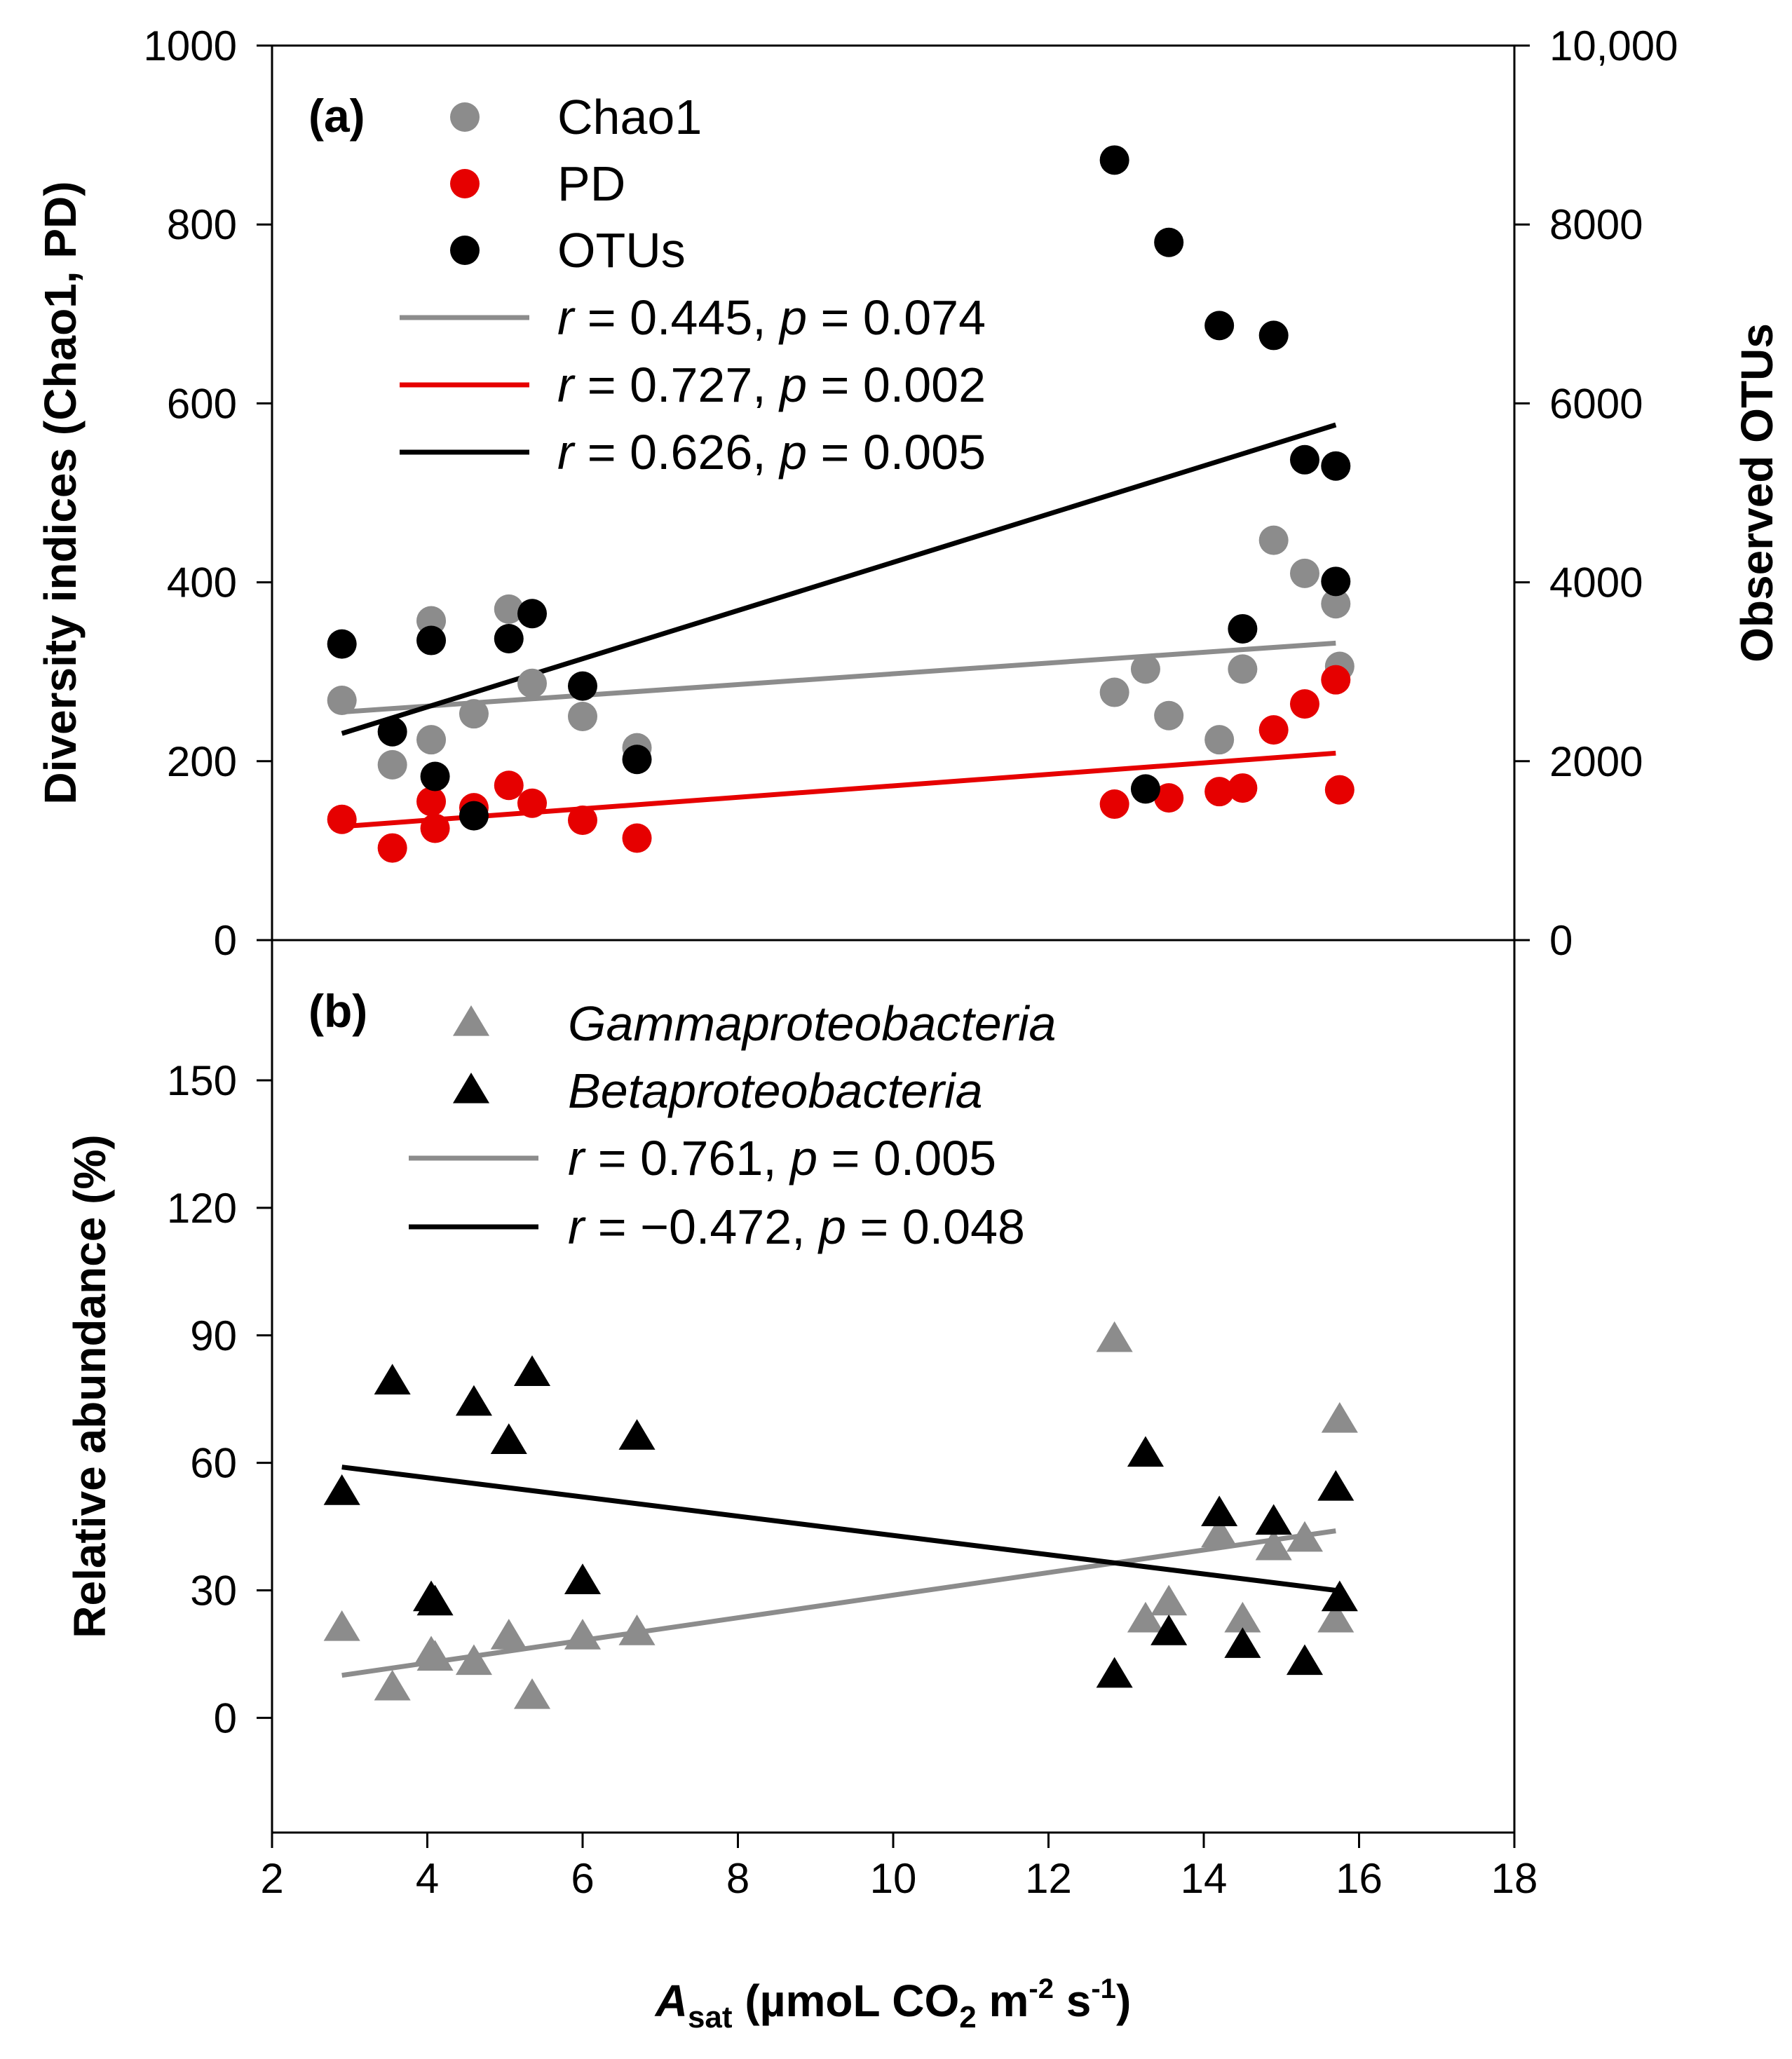 The width and height of the screenshot is (1792, 2059). I want to click on legend-label-otus: OTUs, so click(622, 250).